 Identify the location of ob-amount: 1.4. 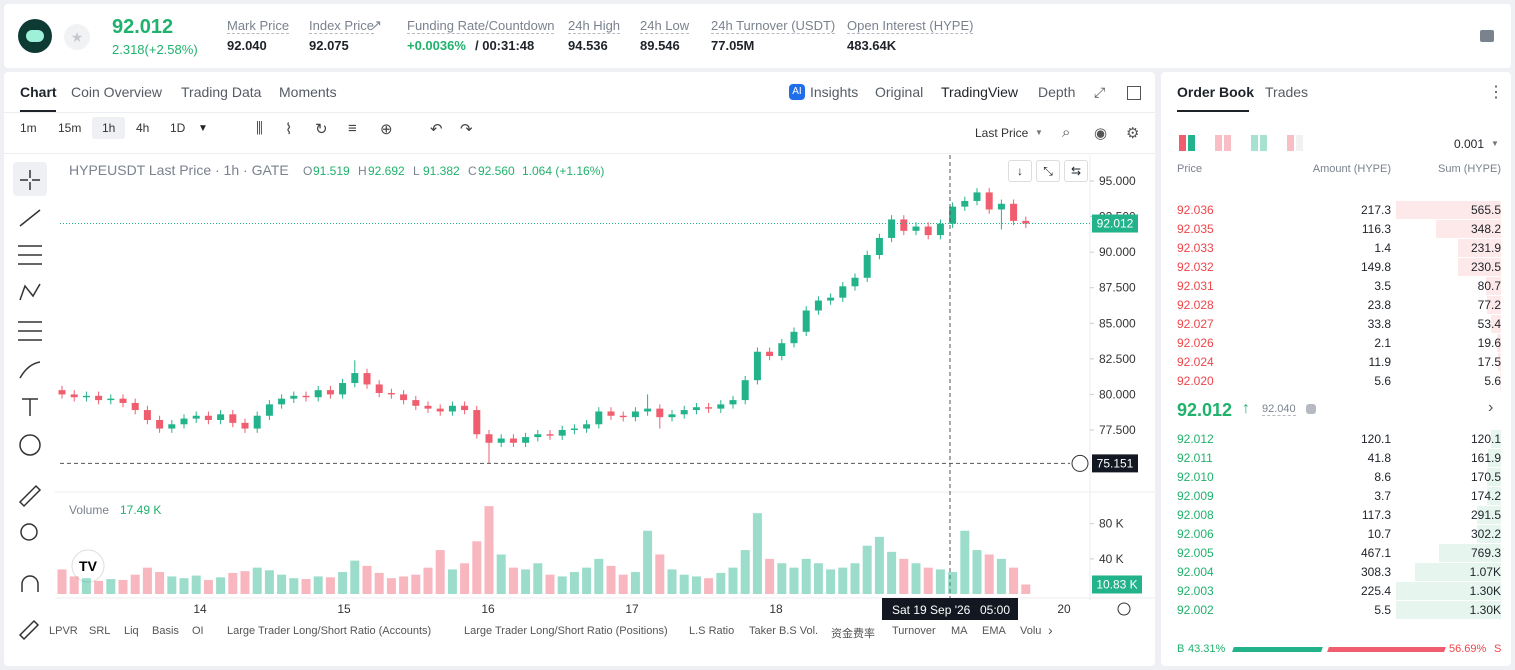
(1382, 248).